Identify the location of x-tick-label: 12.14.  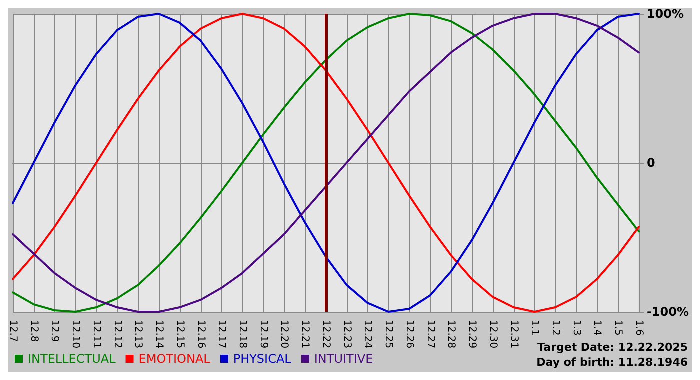
(159, 334).